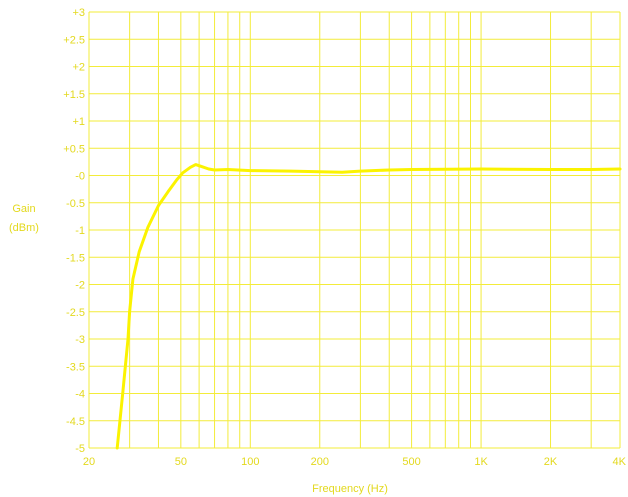 The image size is (628, 497). Describe the element at coordinates (80, 340) in the screenshot. I see `y-tick-label: -3` at that location.